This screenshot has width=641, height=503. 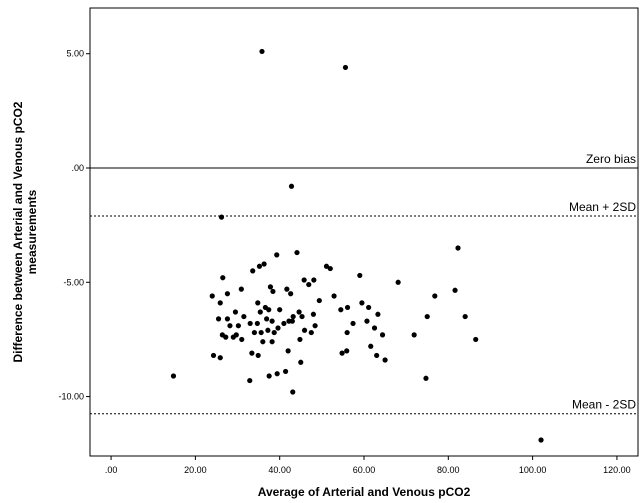 What do you see at coordinates (71, 397) in the screenshot?
I see `y-tick-label: -10.00` at bounding box center [71, 397].